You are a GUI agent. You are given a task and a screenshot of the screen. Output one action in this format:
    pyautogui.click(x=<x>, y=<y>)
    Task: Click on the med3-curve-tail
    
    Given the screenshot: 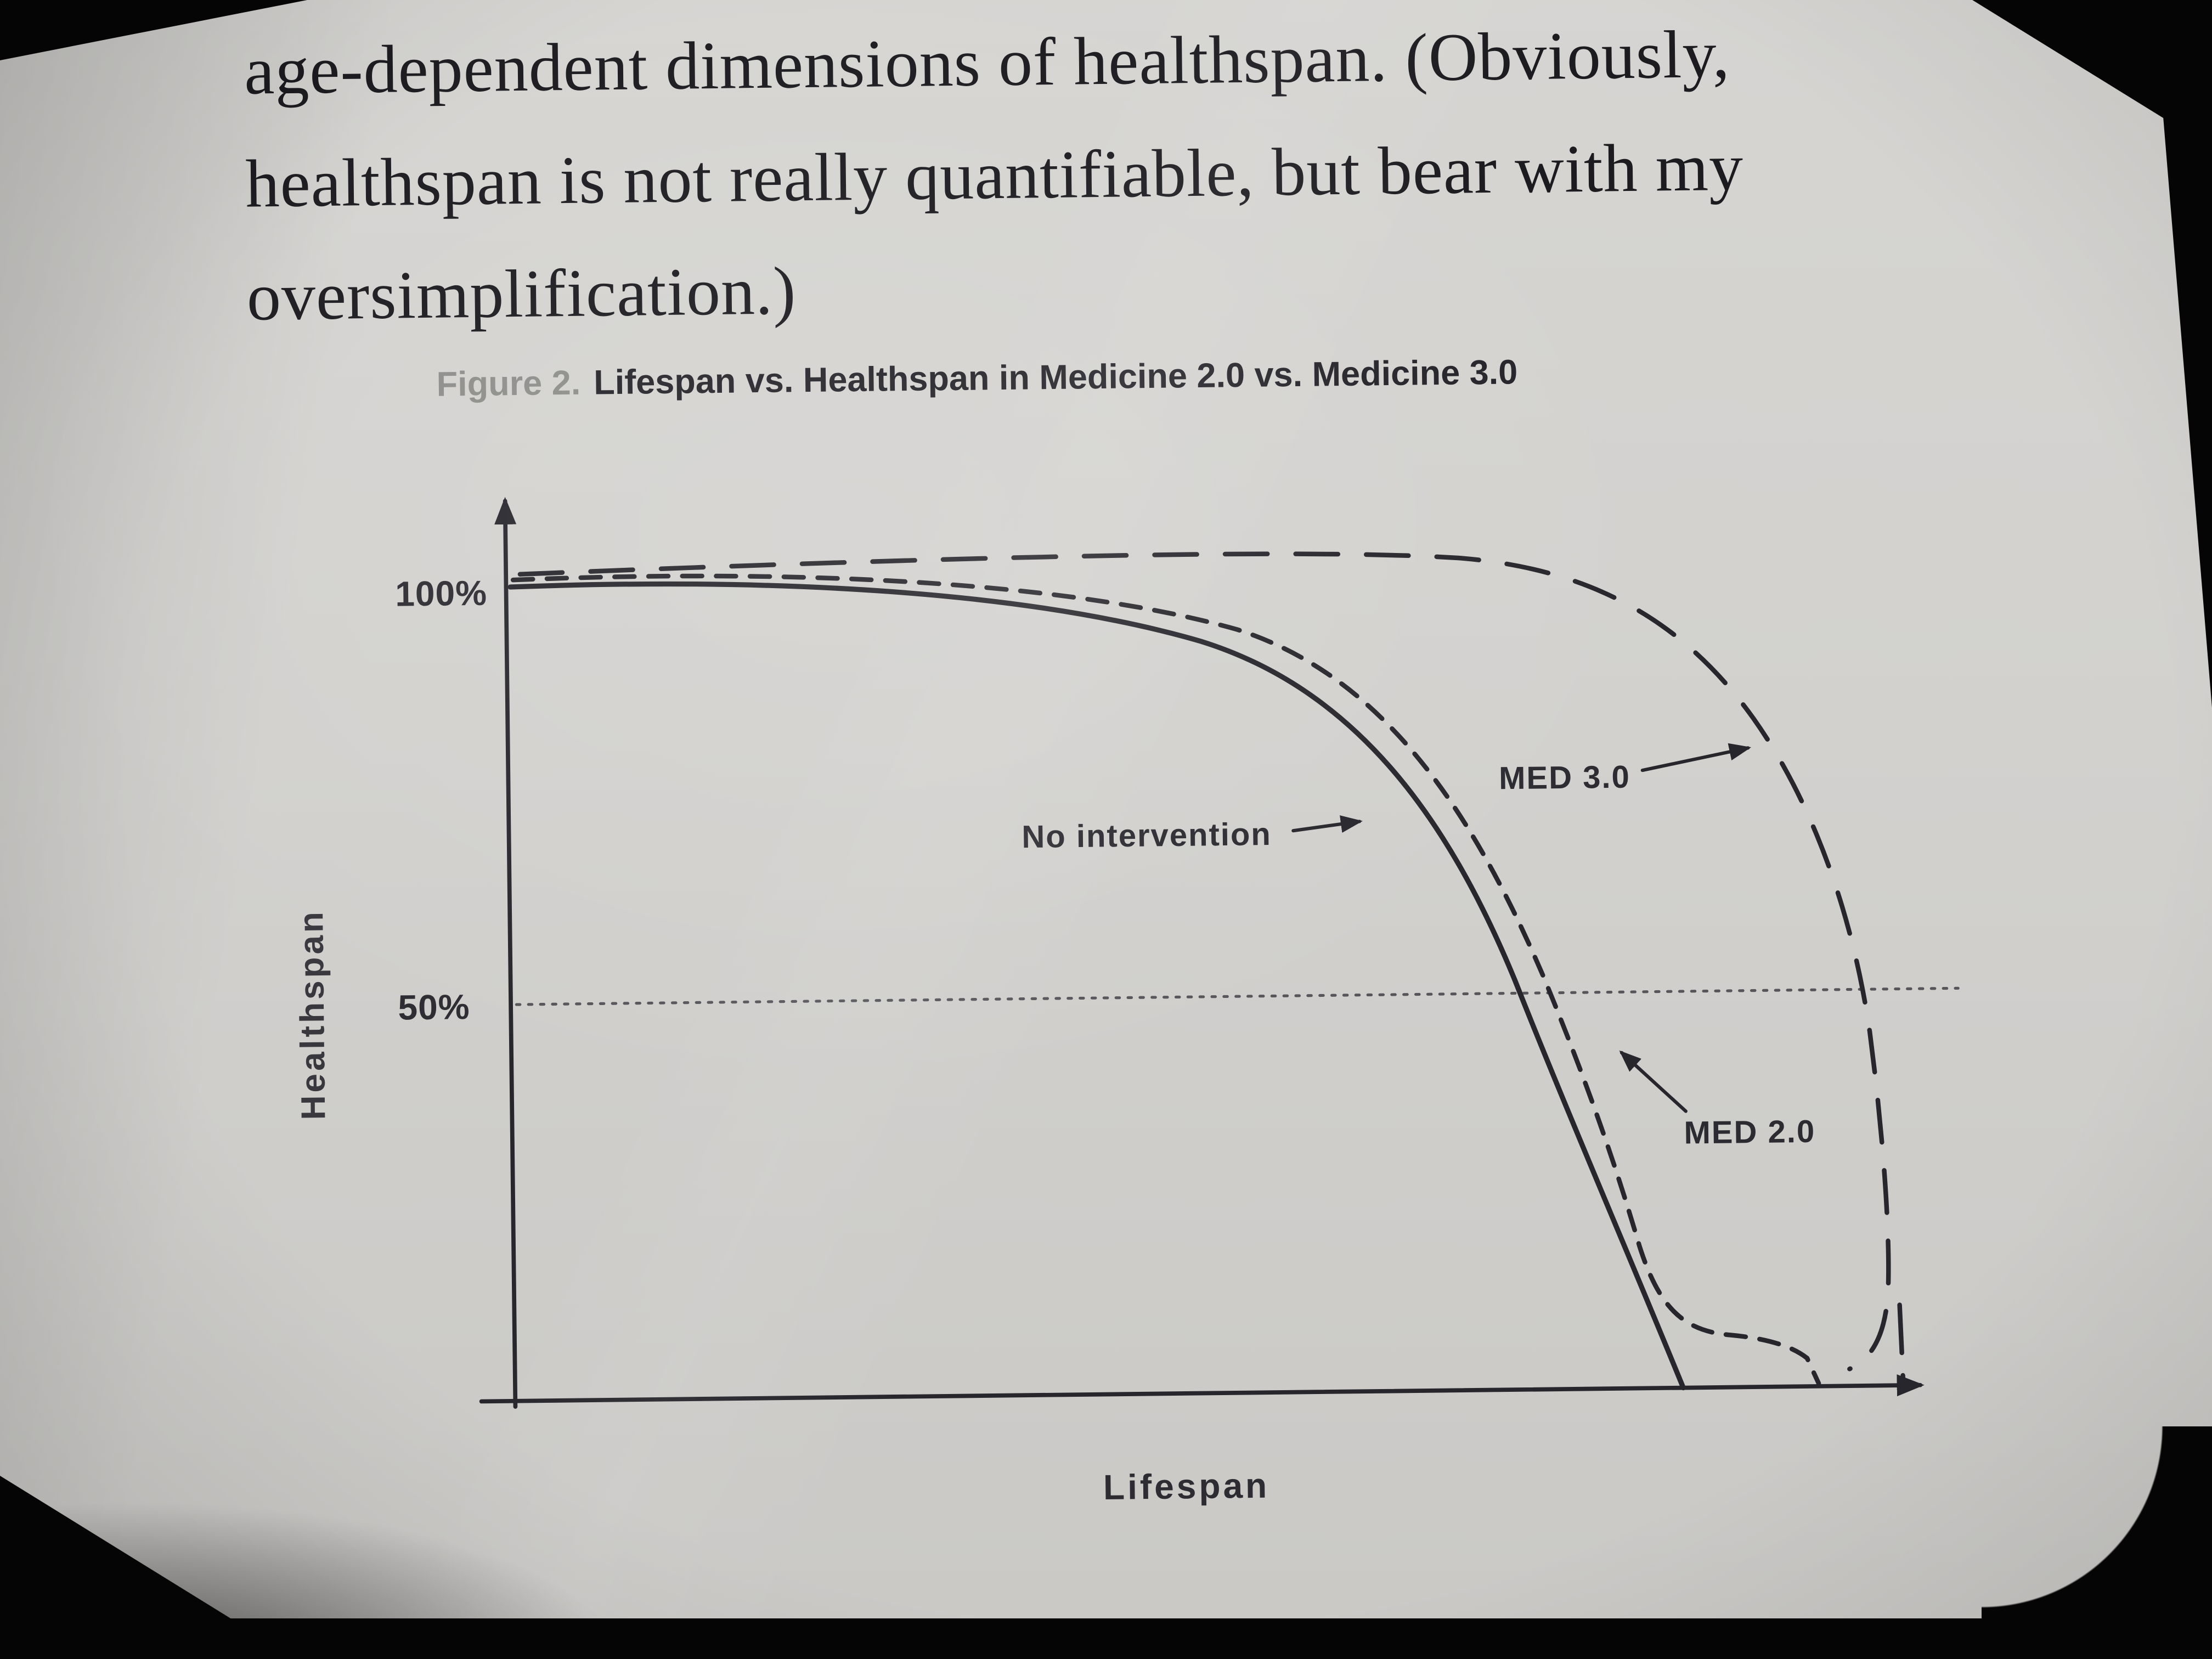 What is the action you would take?
    pyautogui.click(x=1902, y=1345)
    